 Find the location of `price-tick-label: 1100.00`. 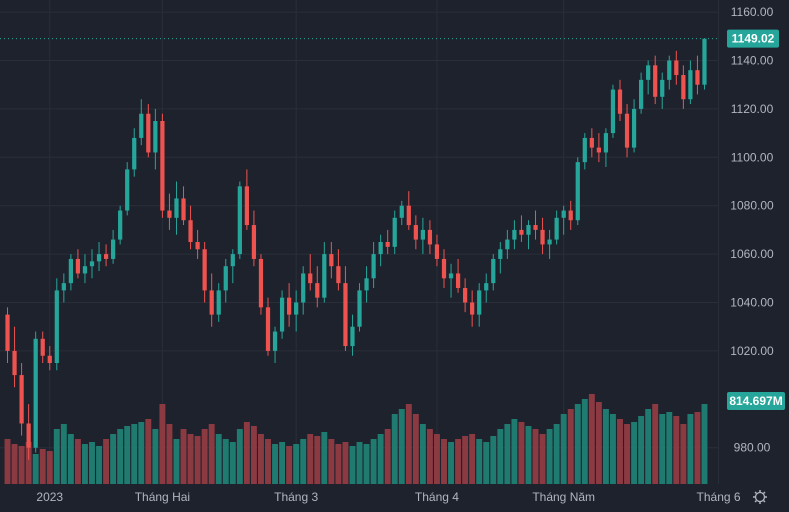

price-tick-label: 1100.00 is located at coordinates (752, 157).